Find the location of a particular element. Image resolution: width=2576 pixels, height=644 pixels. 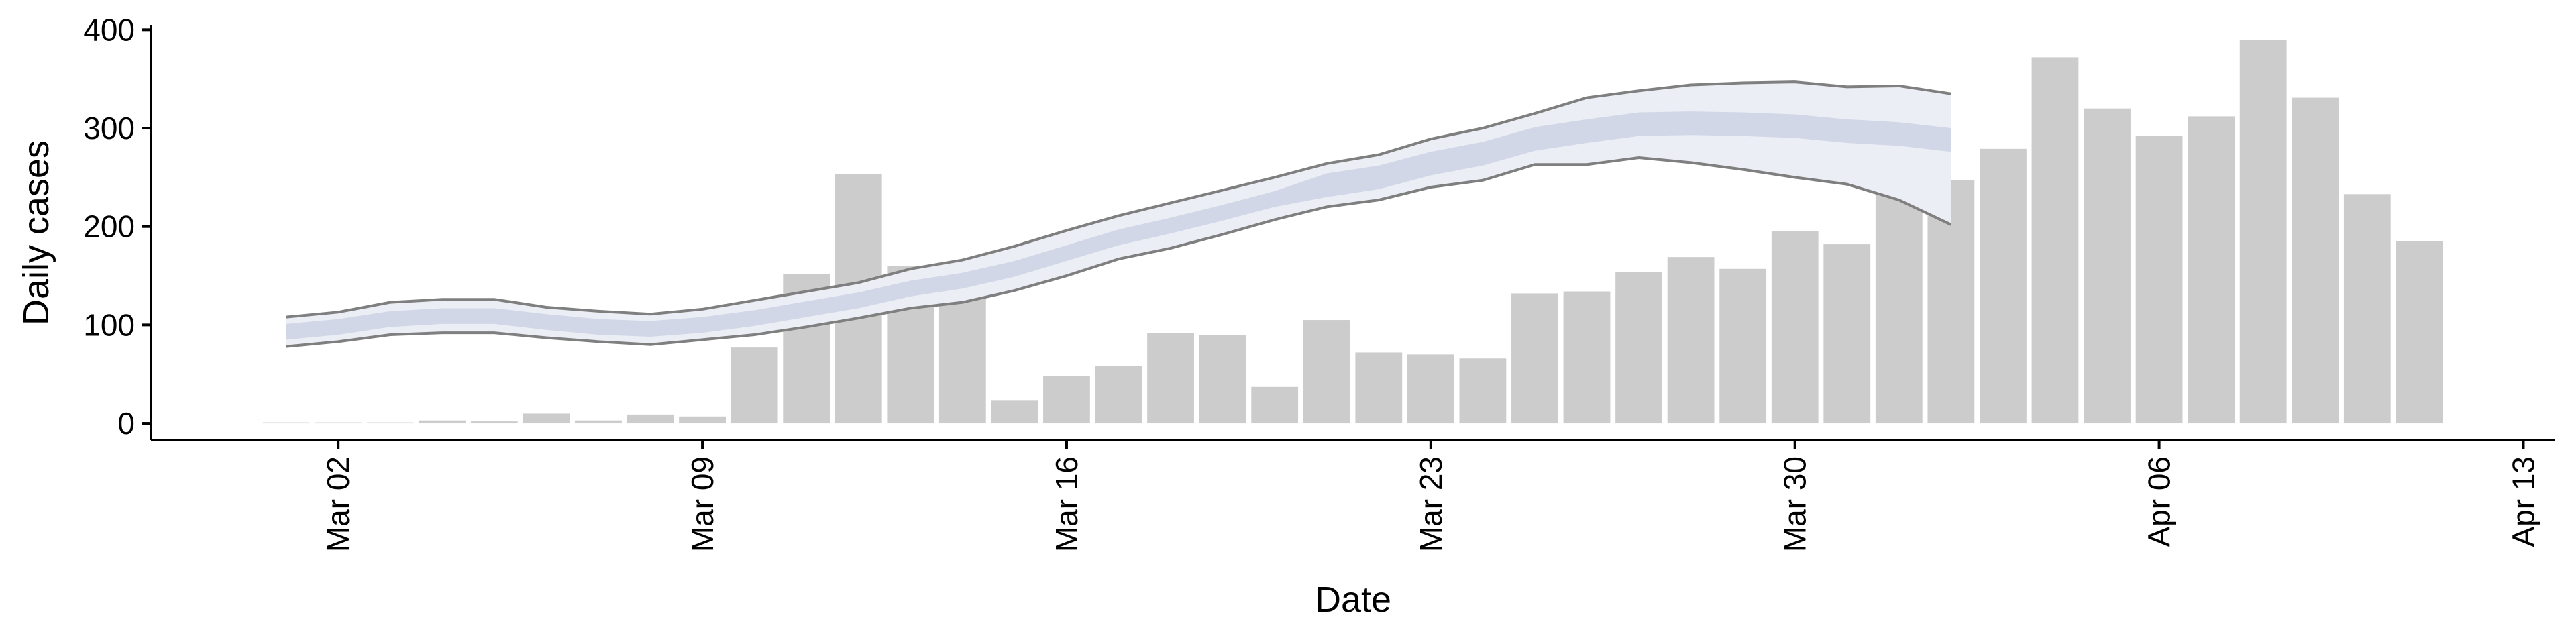

y-axis-title: Daily cases is located at coordinates (36, 232).